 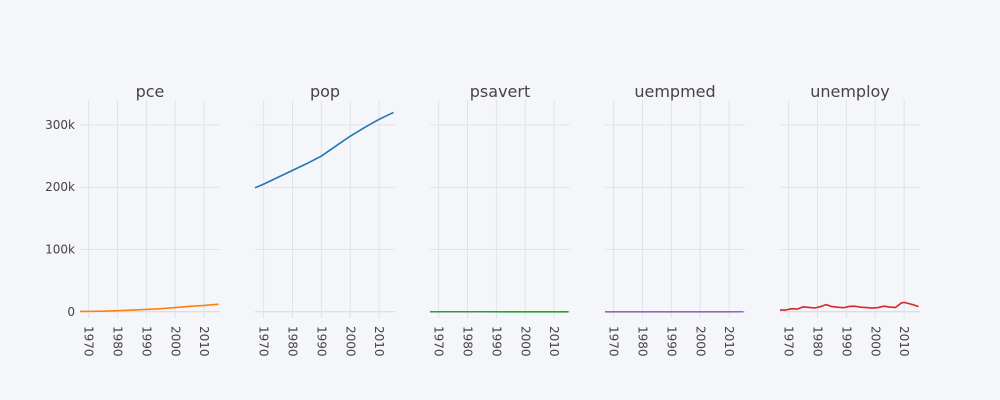 What do you see at coordinates (60, 187) in the screenshot?
I see `y-tick-label-2: 200k` at bounding box center [60, 187].